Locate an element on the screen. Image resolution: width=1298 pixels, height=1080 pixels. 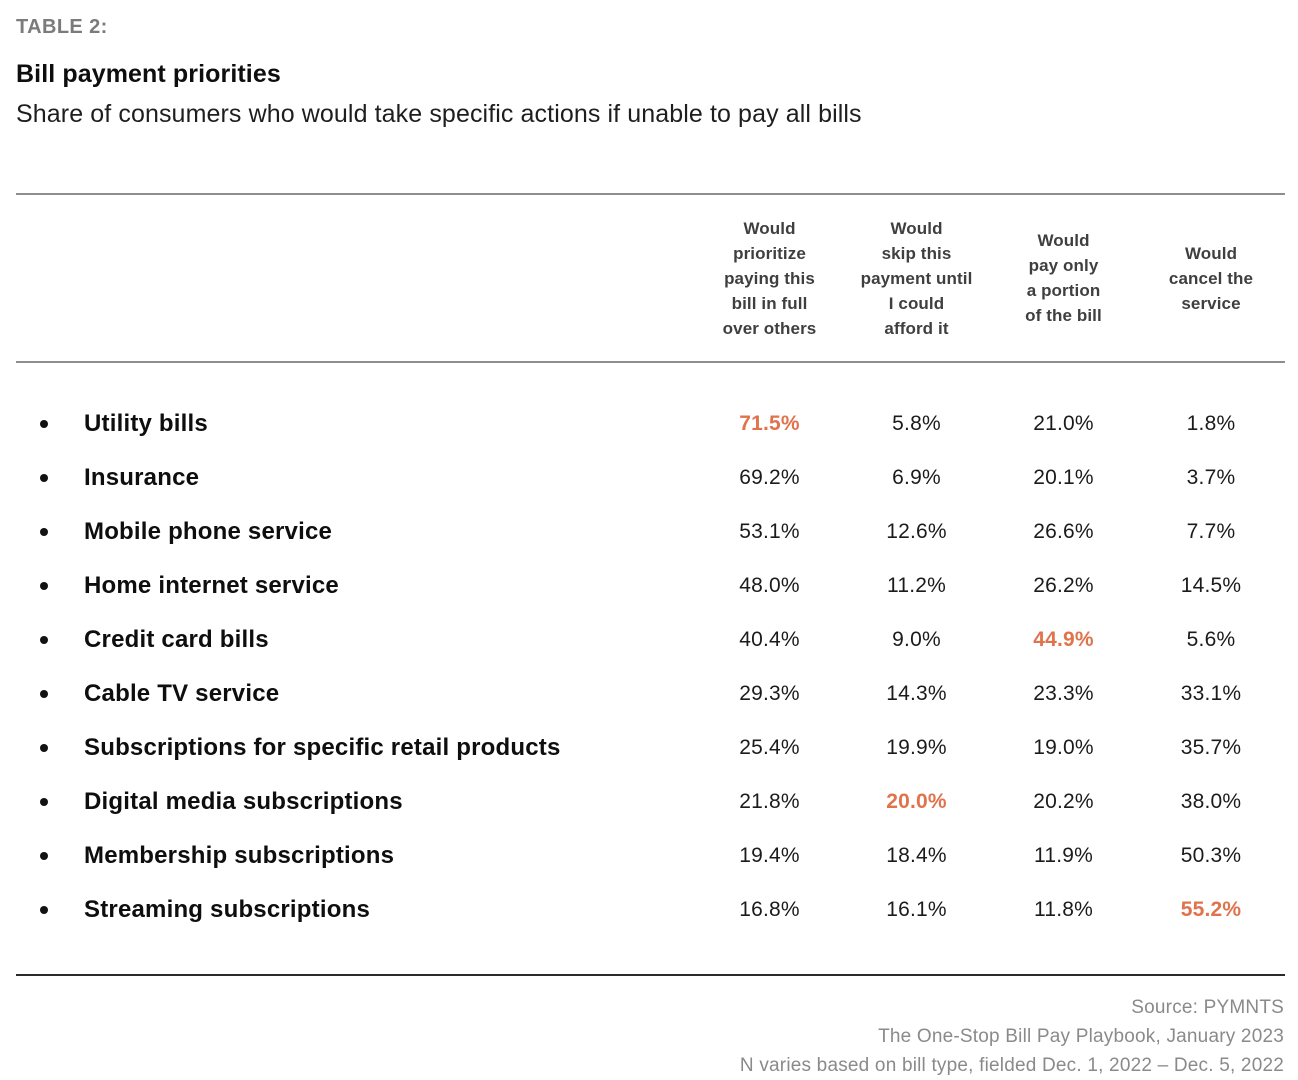
value-cell: 38.0% is located at coordinates (1211, 801).